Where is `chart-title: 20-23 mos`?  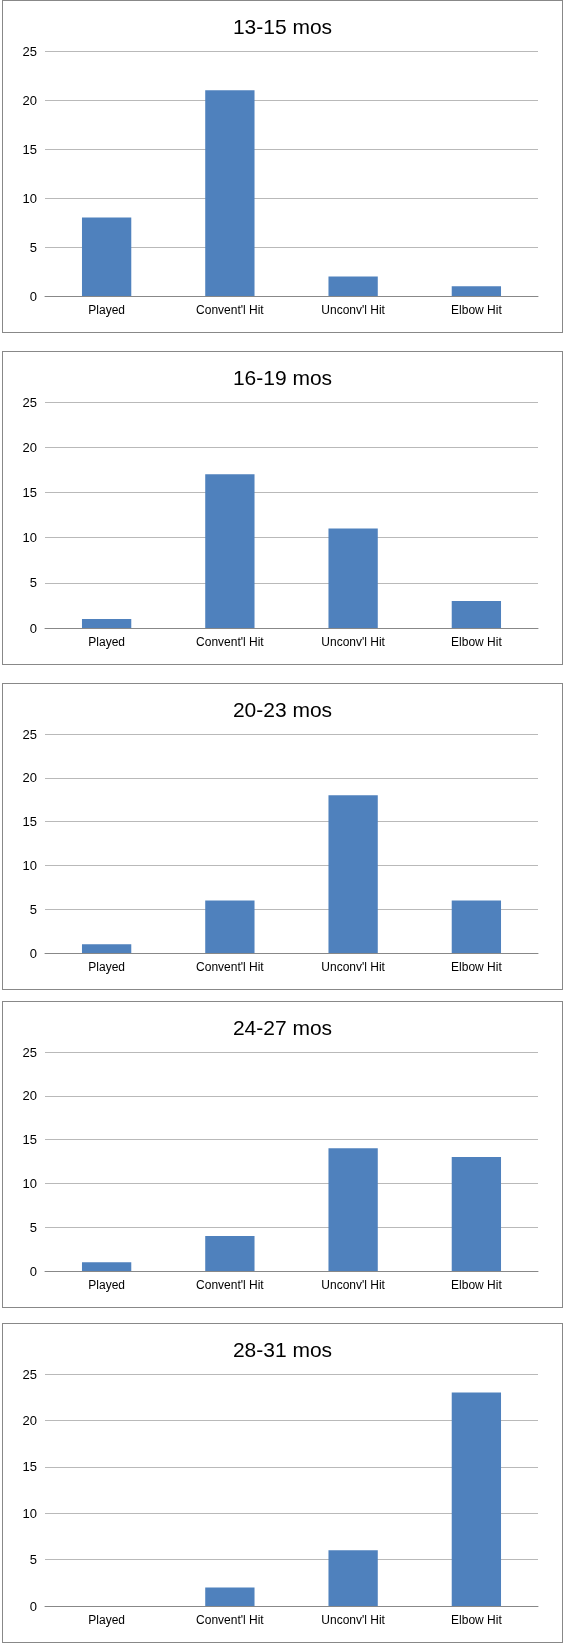 chart-title: 20-23 mos is located at coordinates (282, 709).